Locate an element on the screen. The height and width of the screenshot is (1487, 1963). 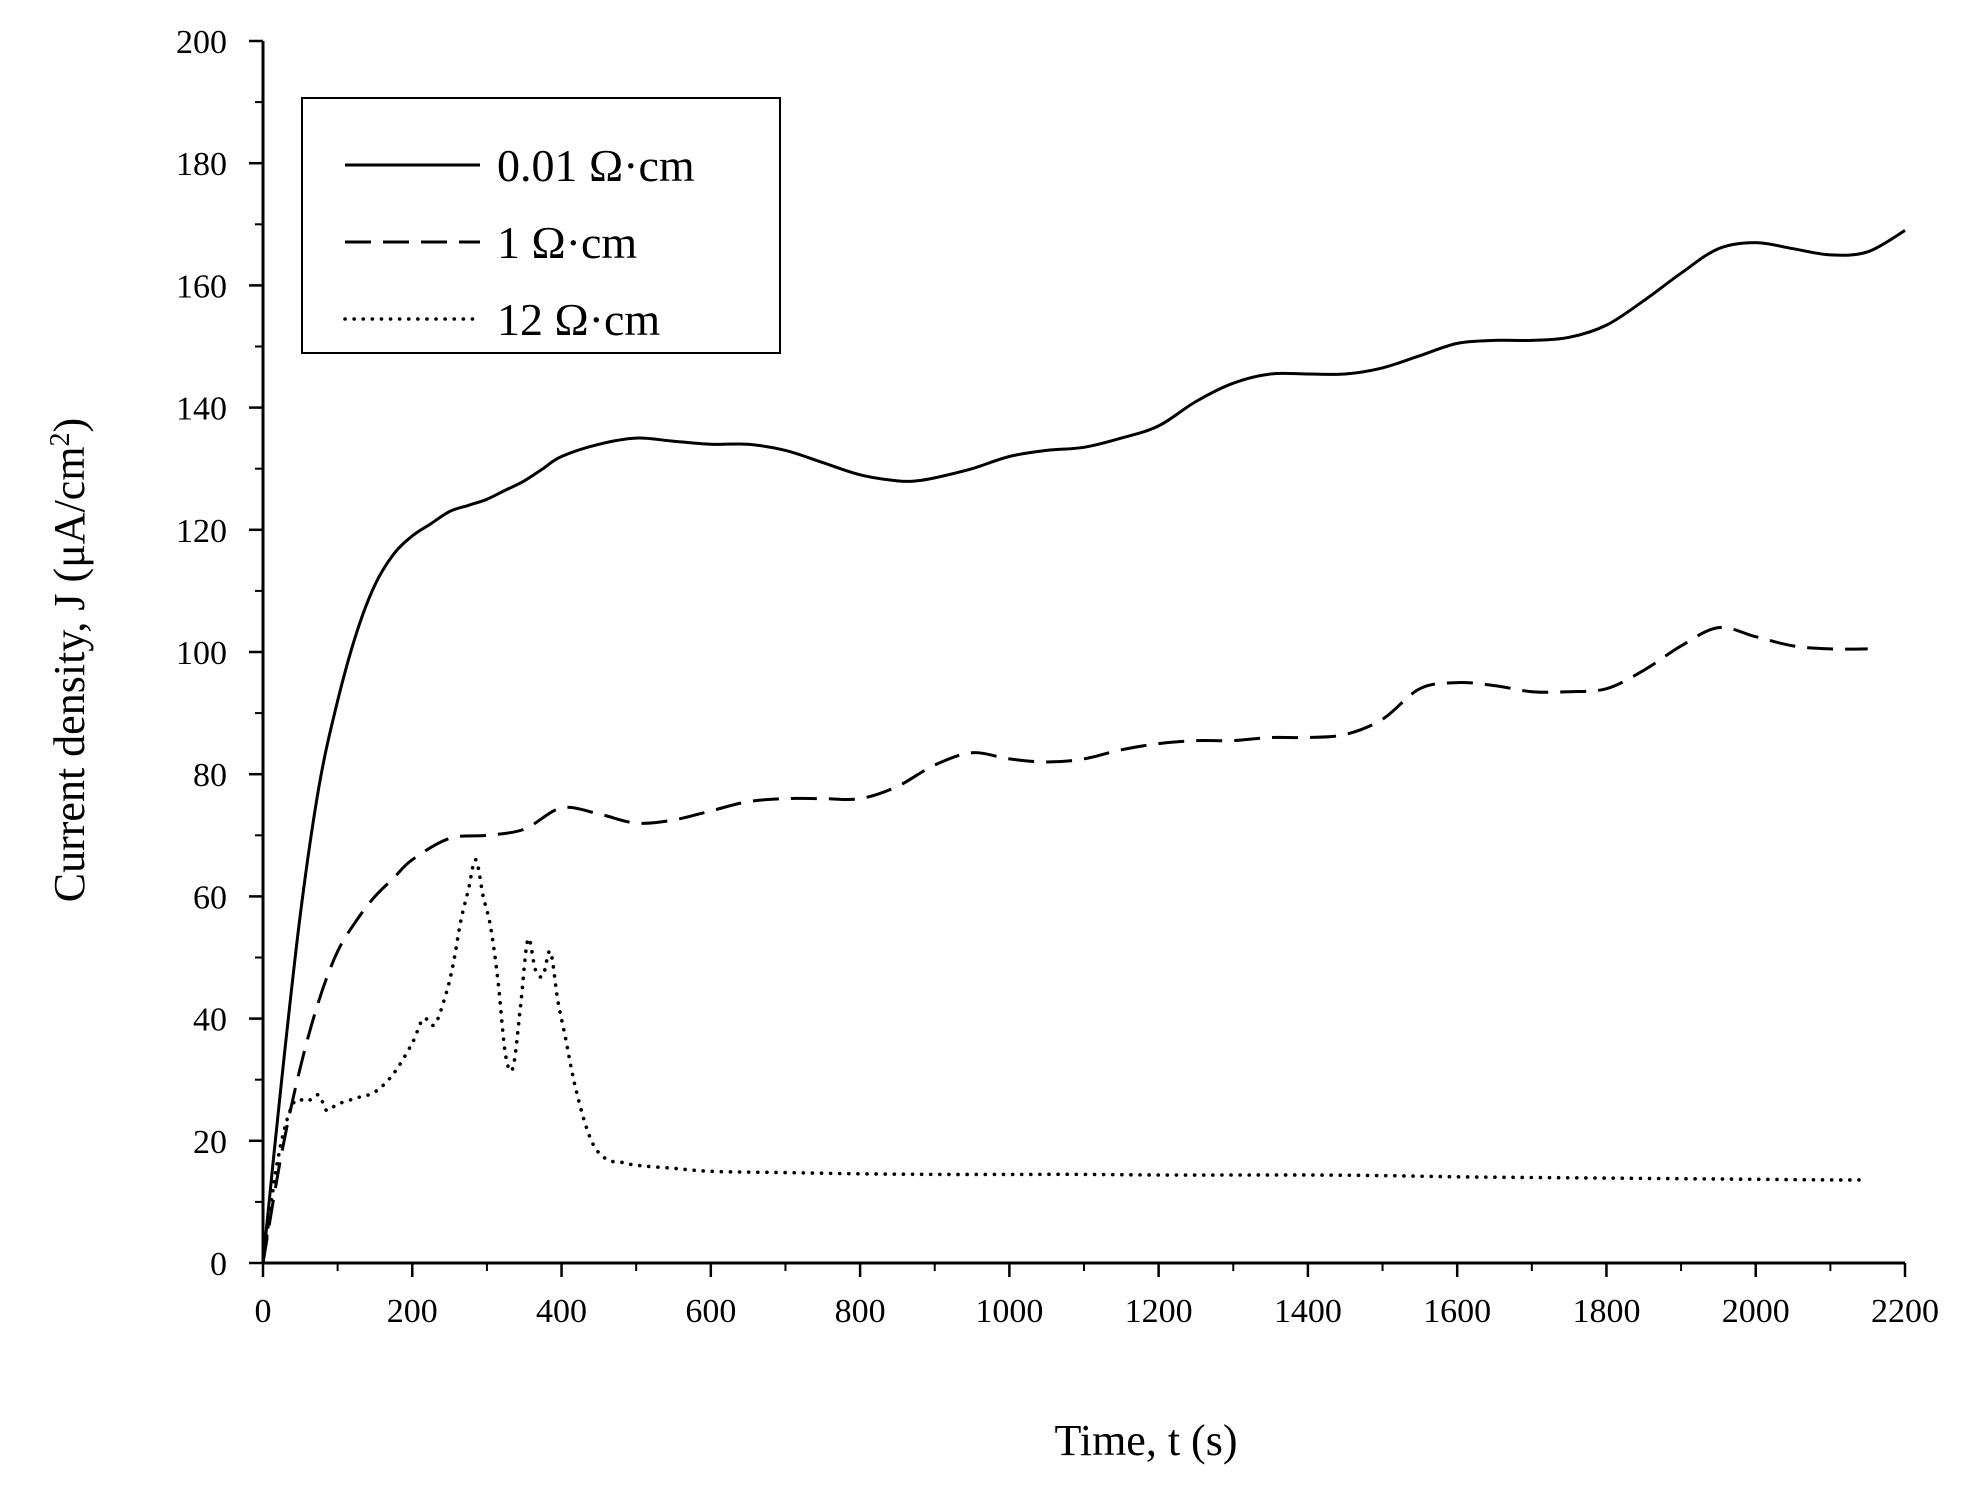
x-tick-label: 1600 is located at coordinates (1457, 1311).